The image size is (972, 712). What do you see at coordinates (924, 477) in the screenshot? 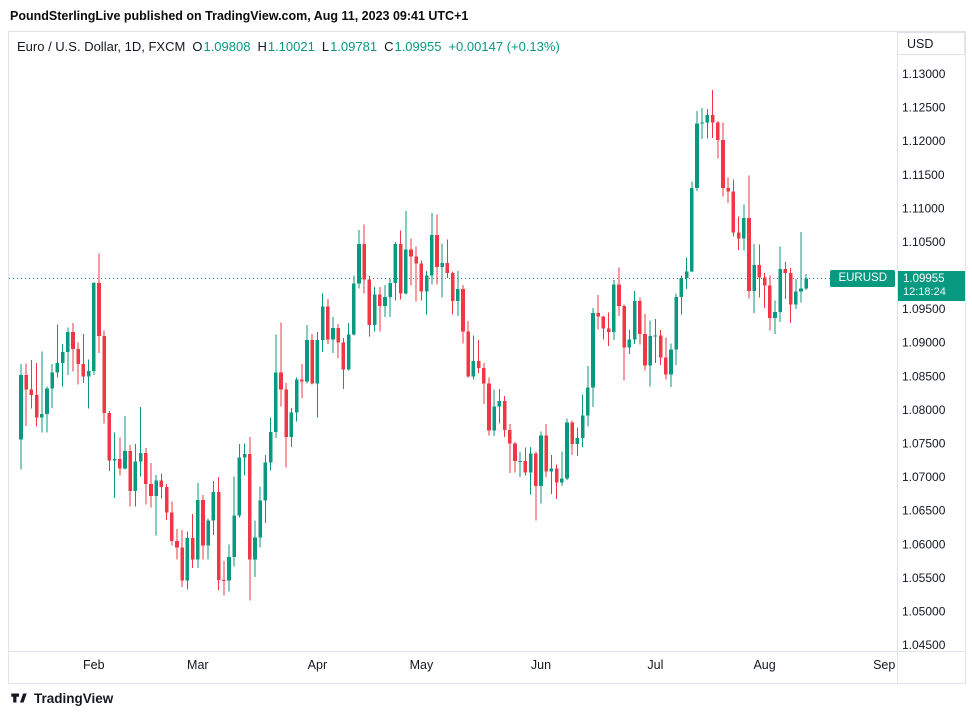
I see `price-tick-label: 1.07000` at bounding box center [924, 477].